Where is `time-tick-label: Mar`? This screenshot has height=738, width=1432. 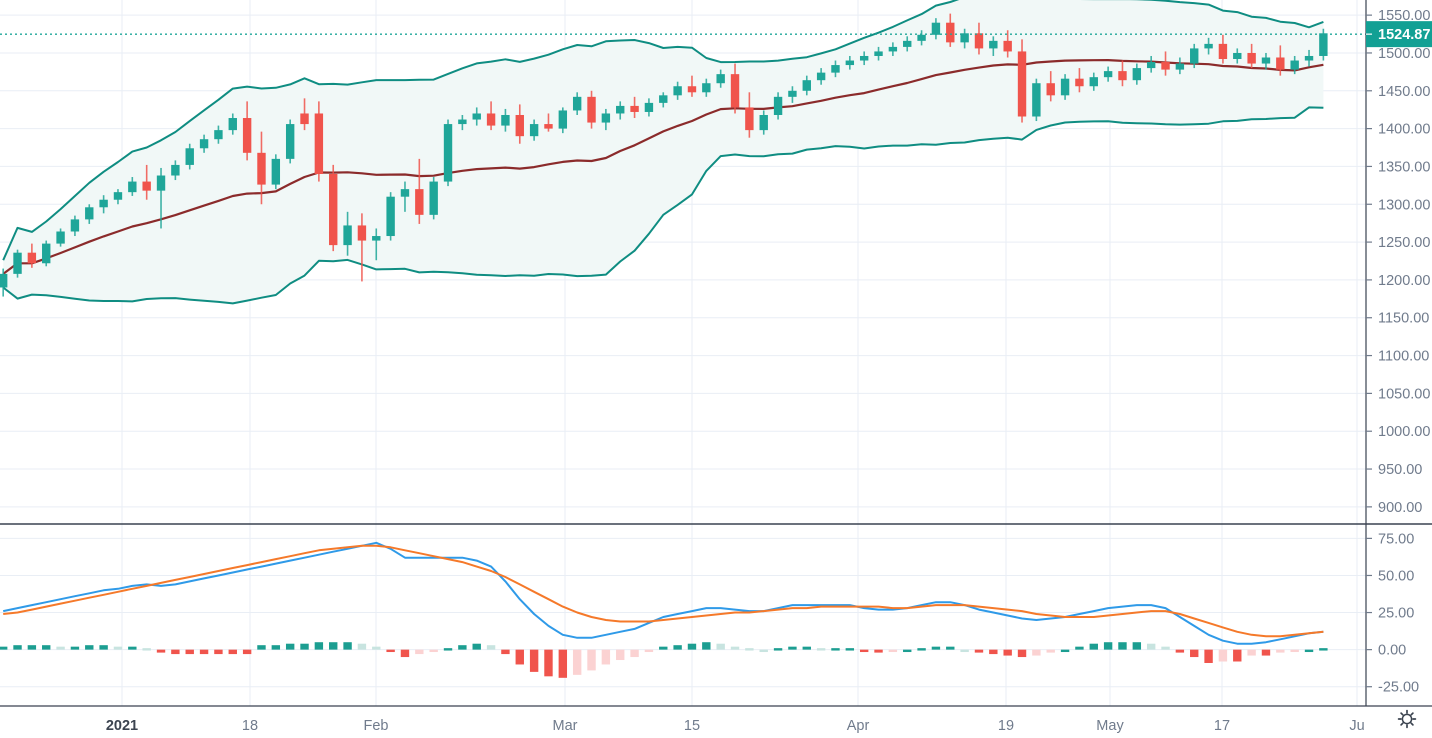
time-tick-label: Mar is located at coordinates (565, 726).